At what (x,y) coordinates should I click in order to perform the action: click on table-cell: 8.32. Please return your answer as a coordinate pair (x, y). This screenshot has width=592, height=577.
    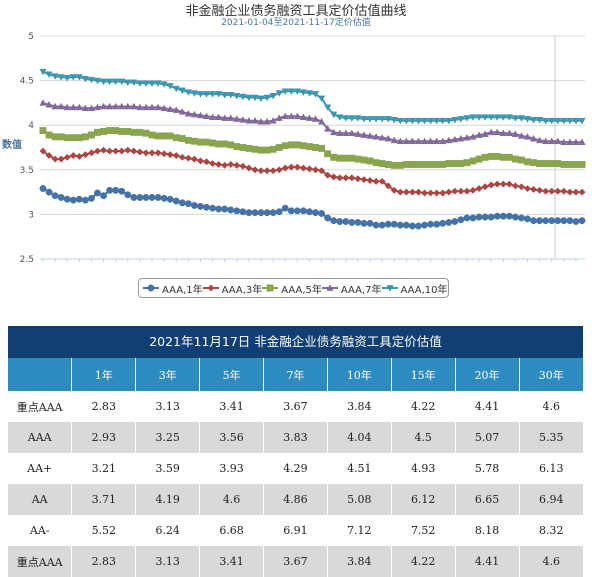
    Looking at the image, I should click on (551, 530).